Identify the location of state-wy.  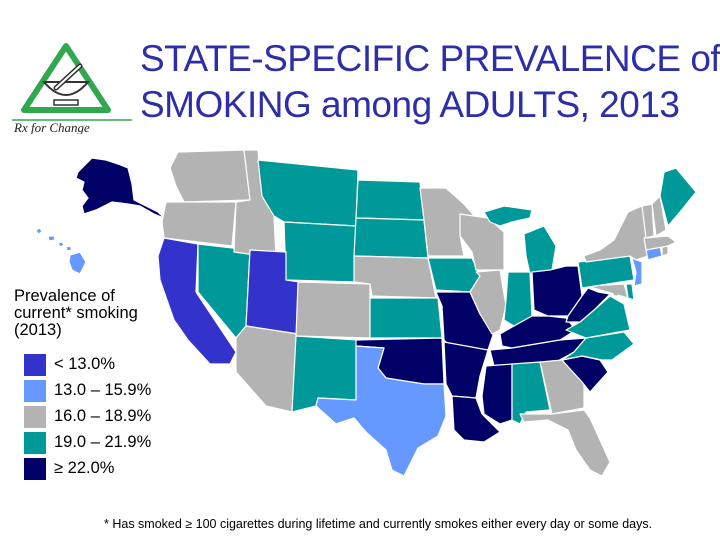
(320, 252).